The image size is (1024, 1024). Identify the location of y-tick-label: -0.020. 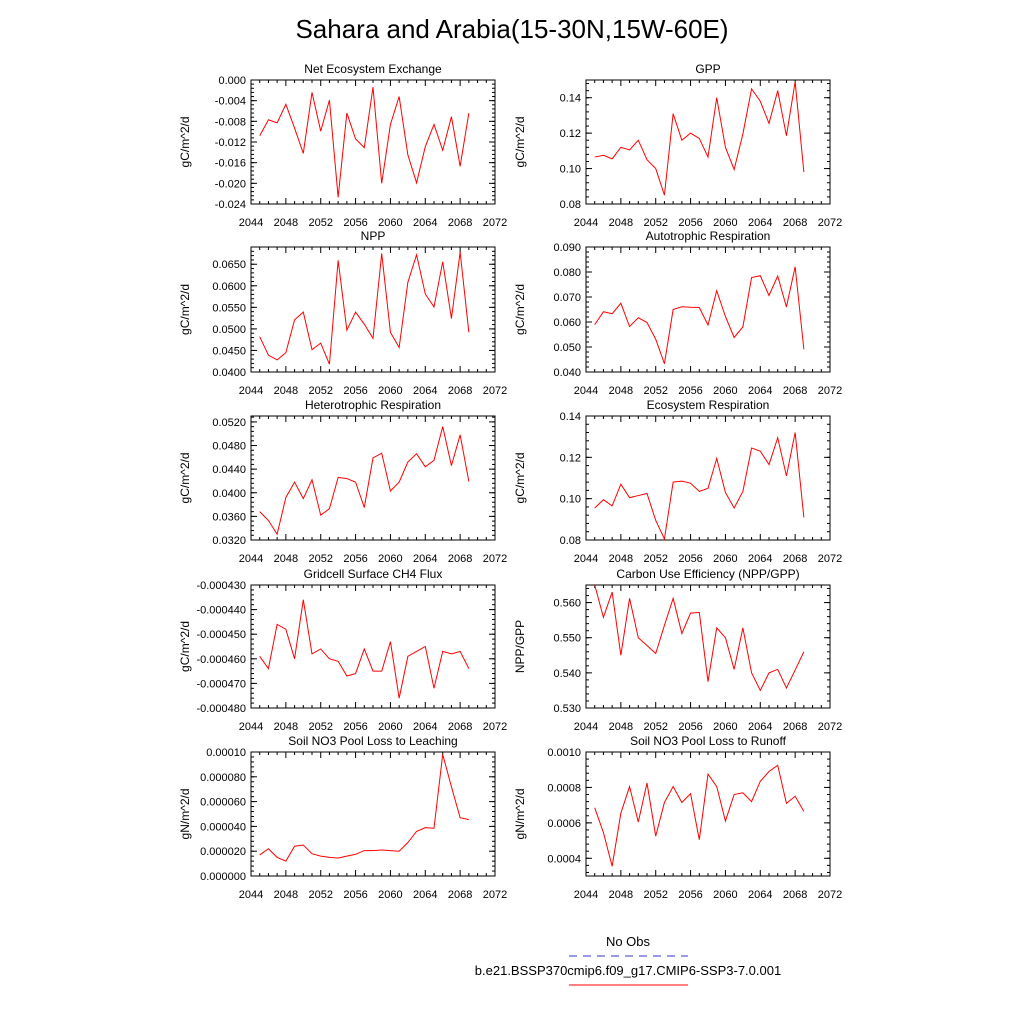
(230, 184).